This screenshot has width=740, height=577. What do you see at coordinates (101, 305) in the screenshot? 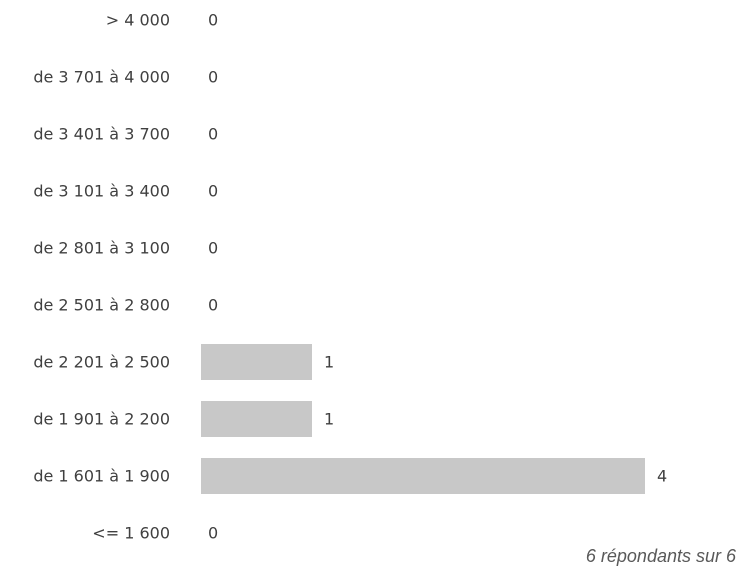
I see `category-label: de 2 501 à 2 800` at bounding box center [101, 305].